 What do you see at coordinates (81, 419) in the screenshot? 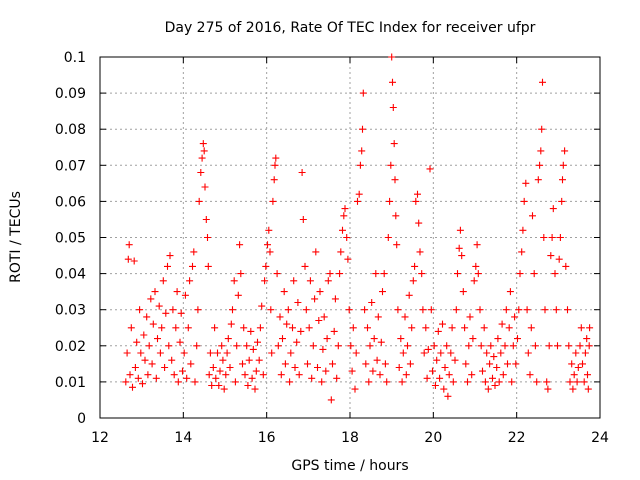
I see `y-tick-label: 0` at bounding box center [81, 419].